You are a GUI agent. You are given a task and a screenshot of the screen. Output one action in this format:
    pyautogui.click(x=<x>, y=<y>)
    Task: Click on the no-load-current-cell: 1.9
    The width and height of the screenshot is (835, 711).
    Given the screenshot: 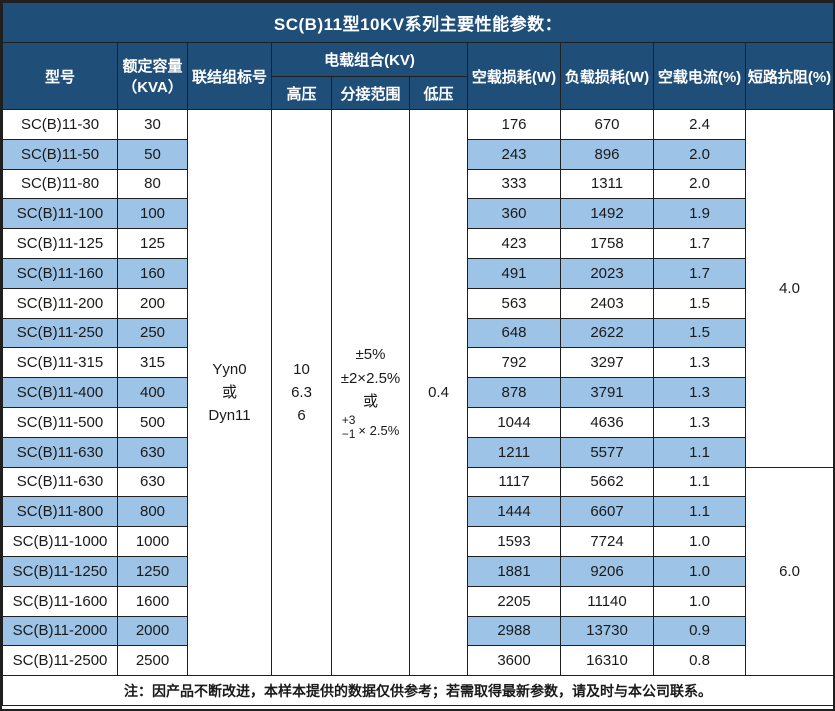 What is the action you would take?
    pyautogui.click(x=699, y=214)
    